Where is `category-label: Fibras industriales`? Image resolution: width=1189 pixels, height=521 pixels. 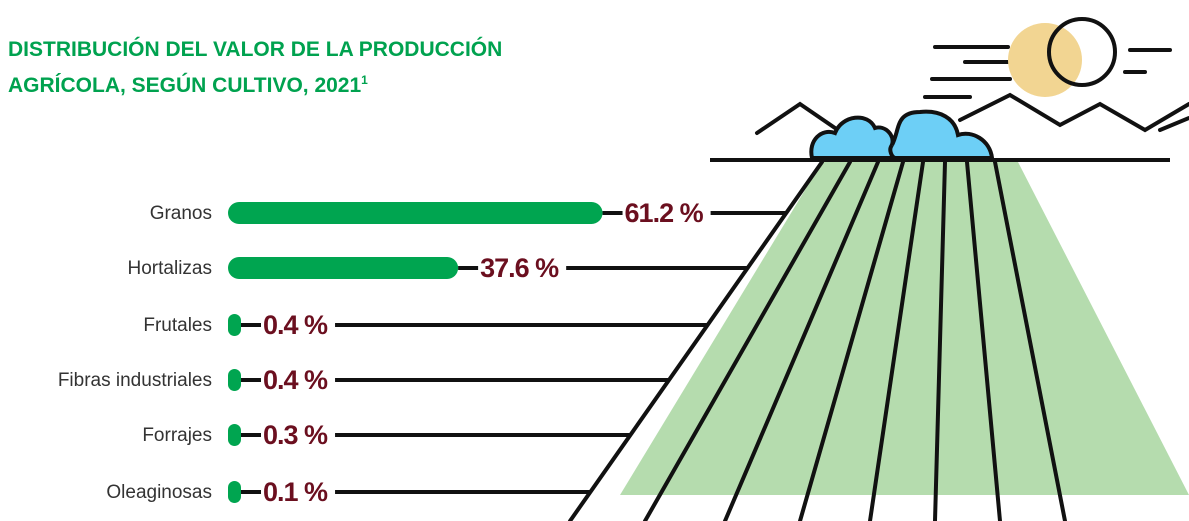 category-label: Fibras industriales is located at coordinates (135, 380).